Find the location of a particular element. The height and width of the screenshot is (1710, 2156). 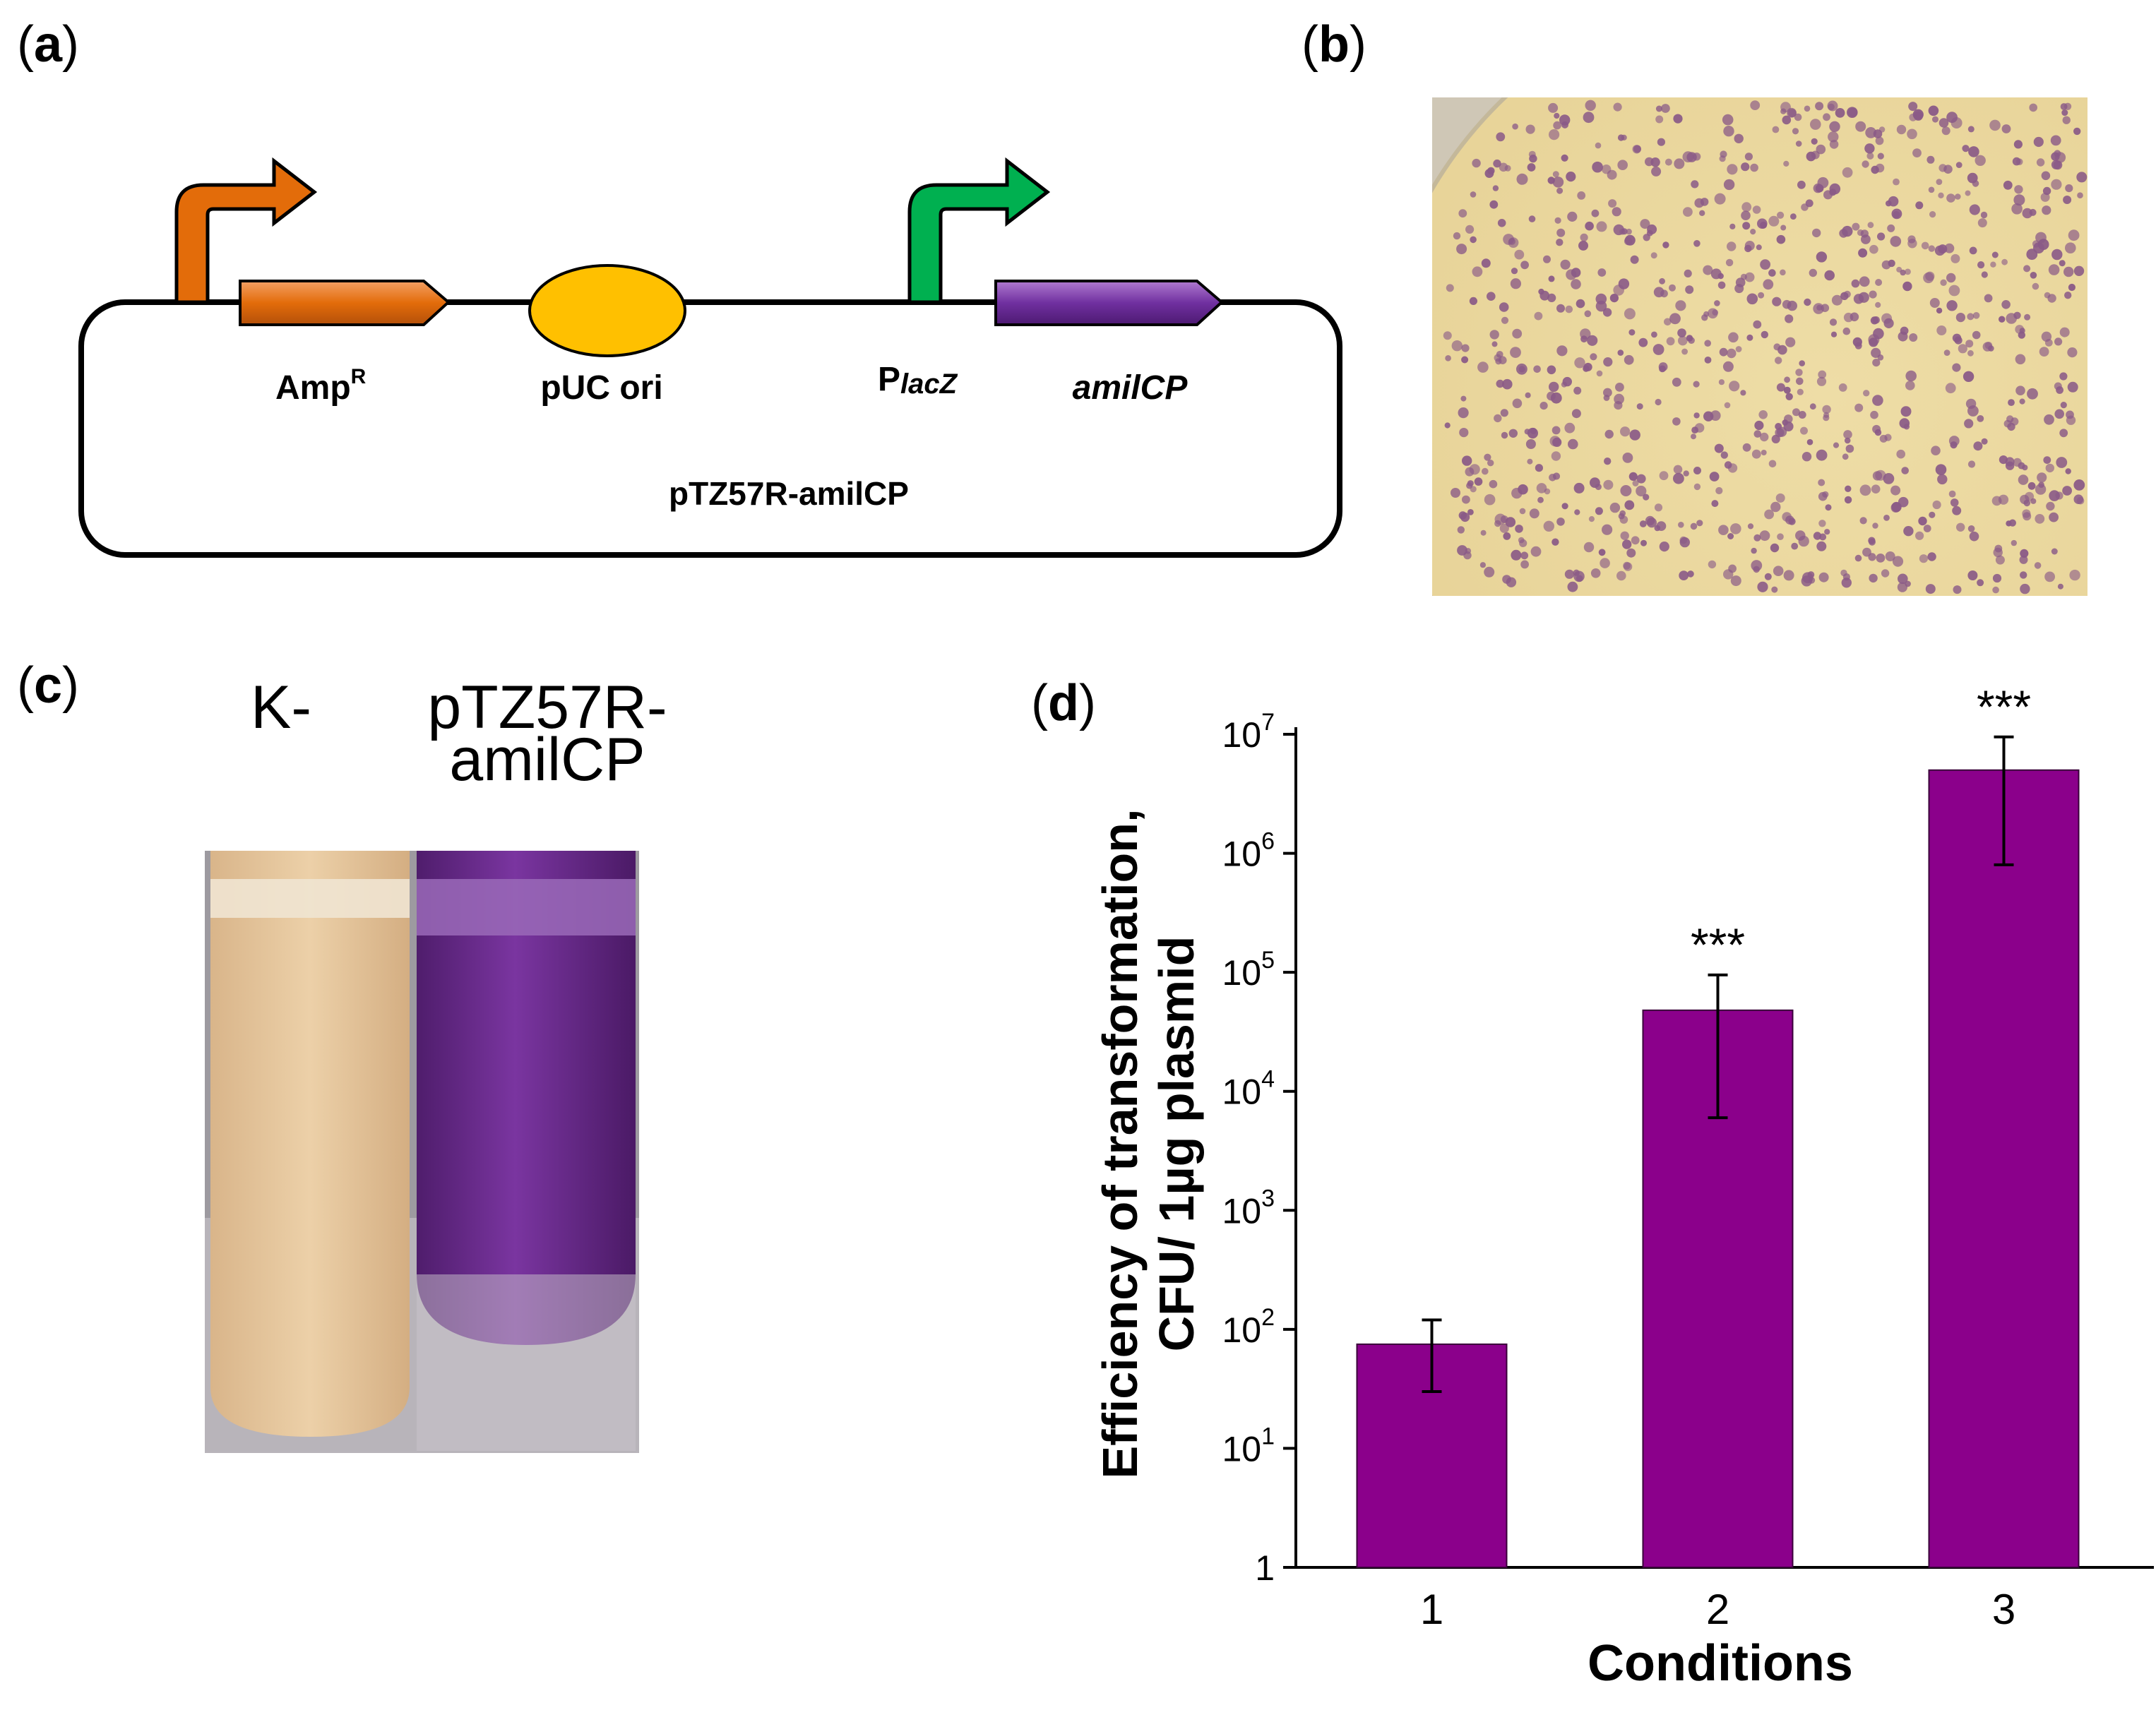

panel-label-b: (b) is located at coordinates (1334, 44).